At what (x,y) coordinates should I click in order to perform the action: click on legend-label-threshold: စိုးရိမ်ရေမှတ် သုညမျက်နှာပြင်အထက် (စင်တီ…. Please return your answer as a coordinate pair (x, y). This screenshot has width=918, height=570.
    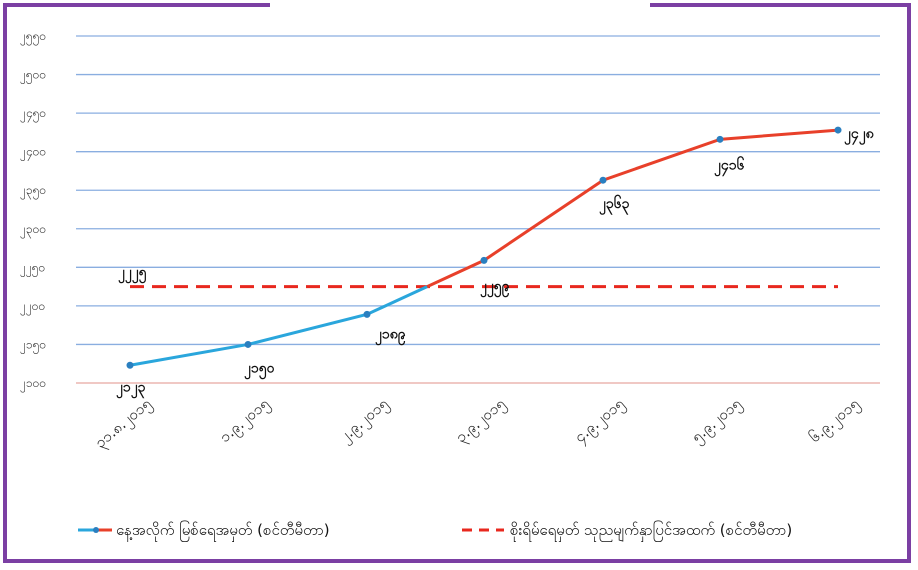
    Looking at the image, I should click on (651, 531).